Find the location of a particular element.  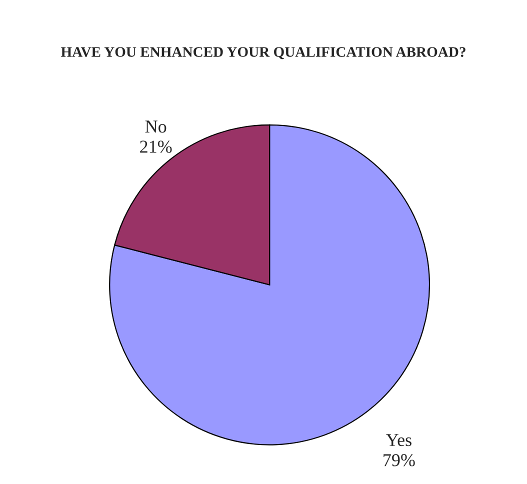

slice-label: Yes is located at coordinates (399, 440).